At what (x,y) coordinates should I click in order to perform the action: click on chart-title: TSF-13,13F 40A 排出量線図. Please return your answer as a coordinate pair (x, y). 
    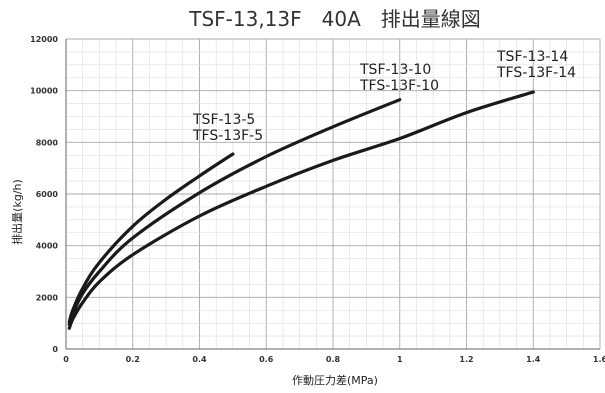
    Looking at the image, I should click on (334, 19).